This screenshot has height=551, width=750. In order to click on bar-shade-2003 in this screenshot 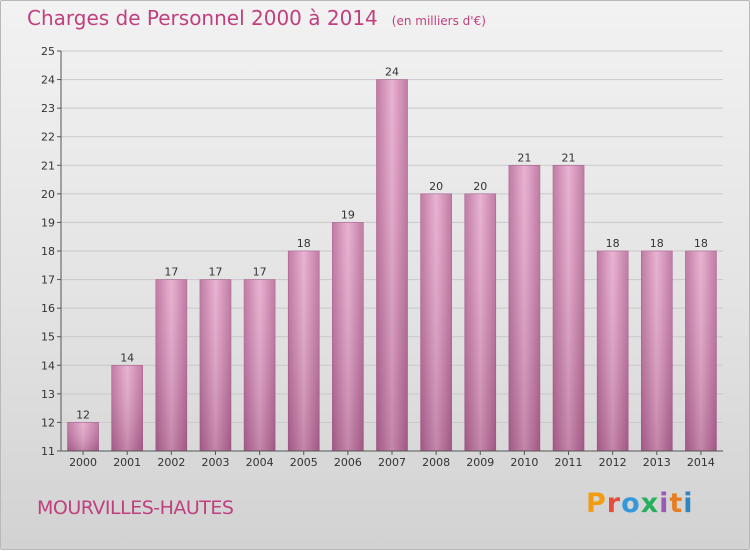, I will do `click(215, 365)`.